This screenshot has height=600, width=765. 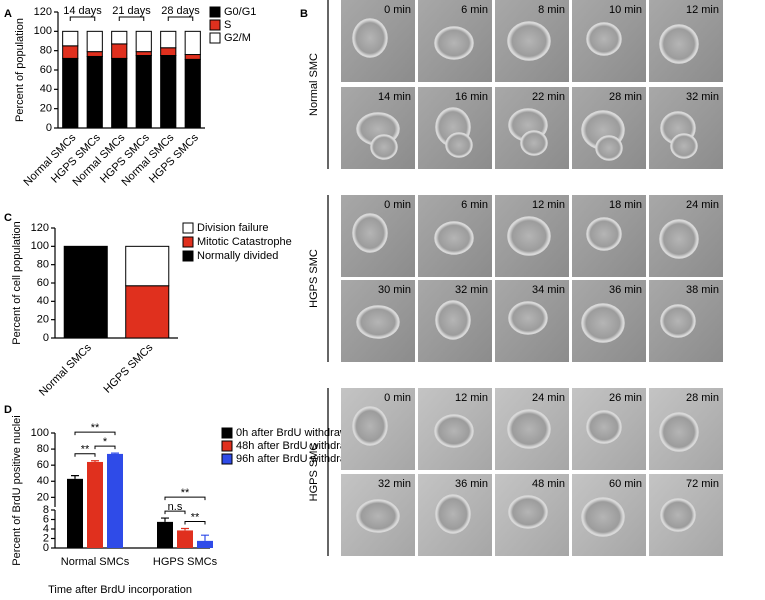 What do you see at coordinates (548, 290) in the screenshot?
I see `timestamp: 34 min` at bounding box center [548, 290].